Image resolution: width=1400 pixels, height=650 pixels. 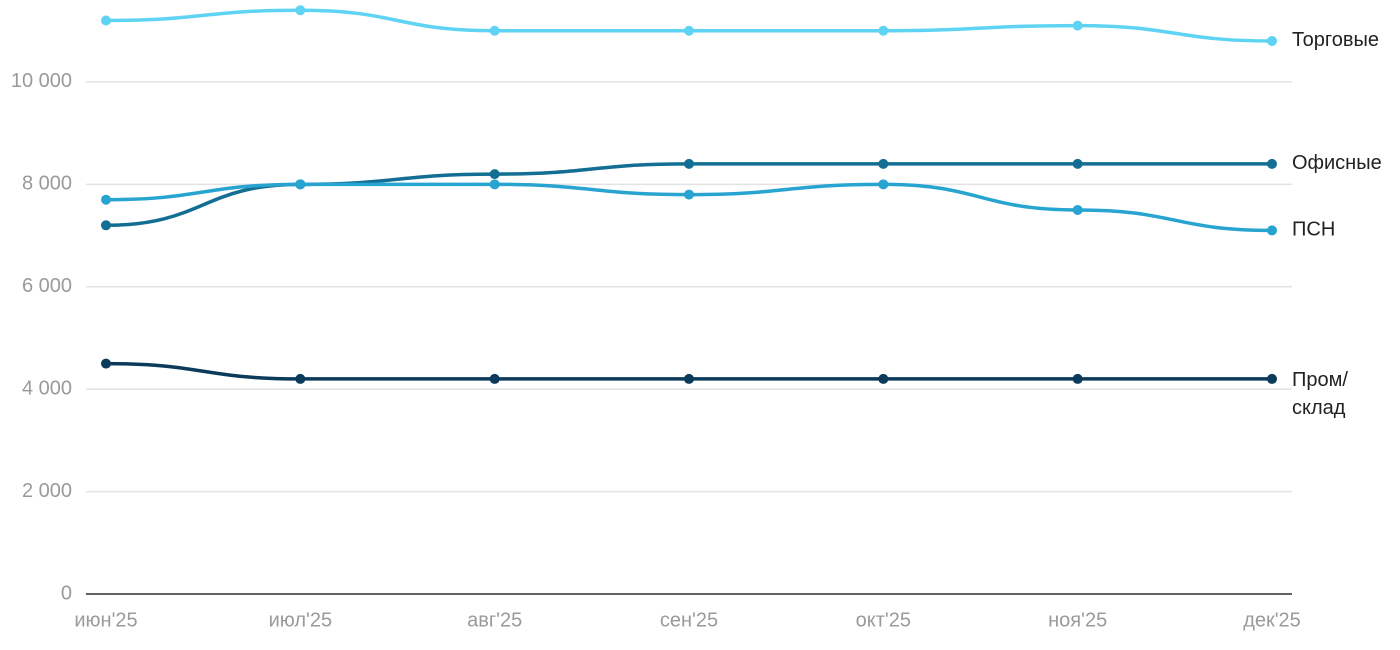 I want to click on series-label: ПСН, so click(x=1313, y=230).